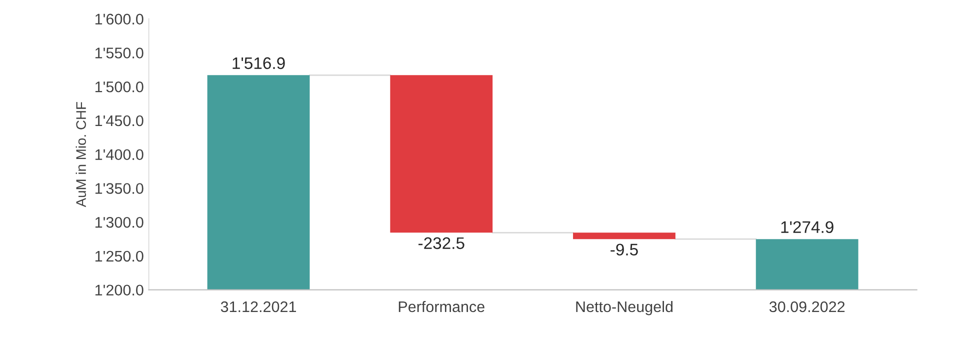 The height and width of the screenshot is (343, 960). I want to click on x-tick-label: Performance, so click(441, 306).